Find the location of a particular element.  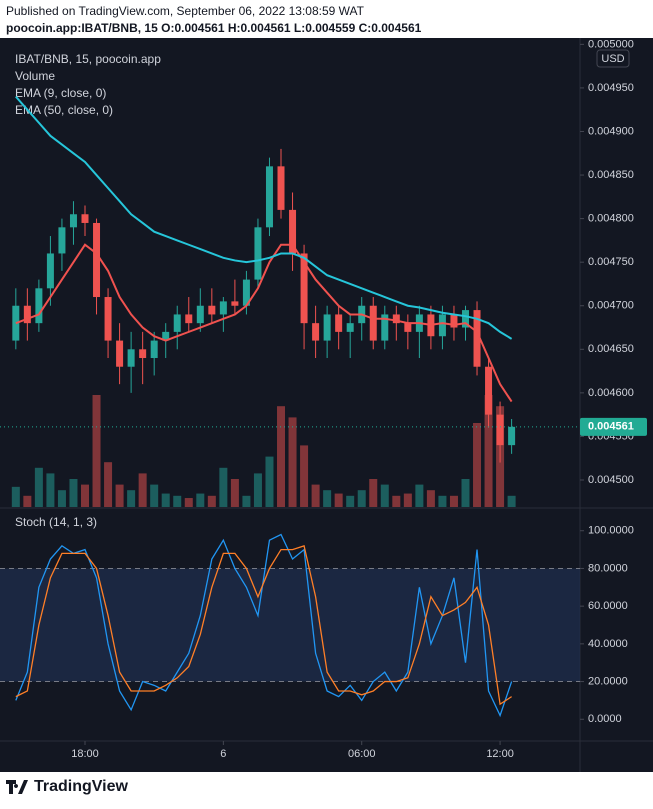

brand: TradingView is located at coordinates (81, 786).